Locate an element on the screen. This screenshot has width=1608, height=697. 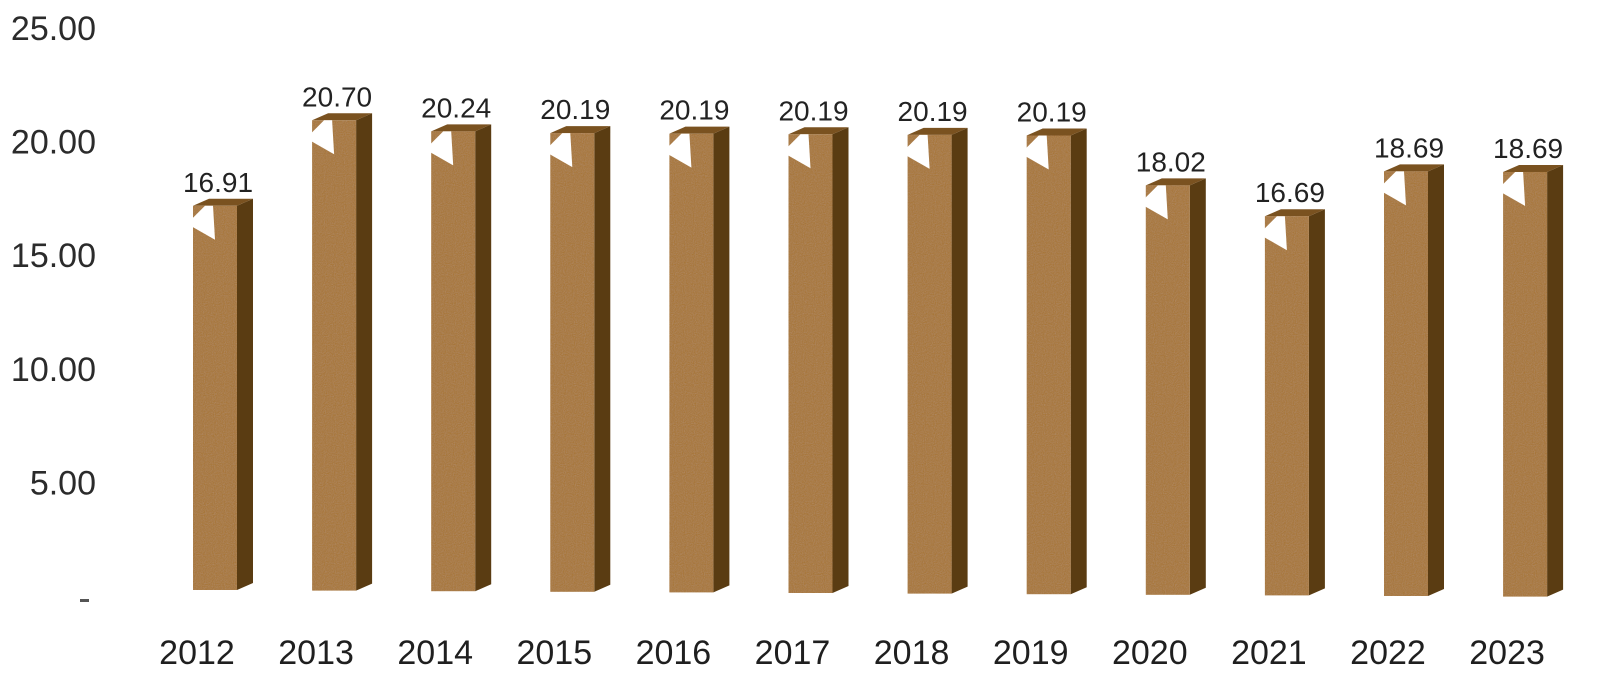
x-tick-label: 2019 is located at coordinates (1031, 653).